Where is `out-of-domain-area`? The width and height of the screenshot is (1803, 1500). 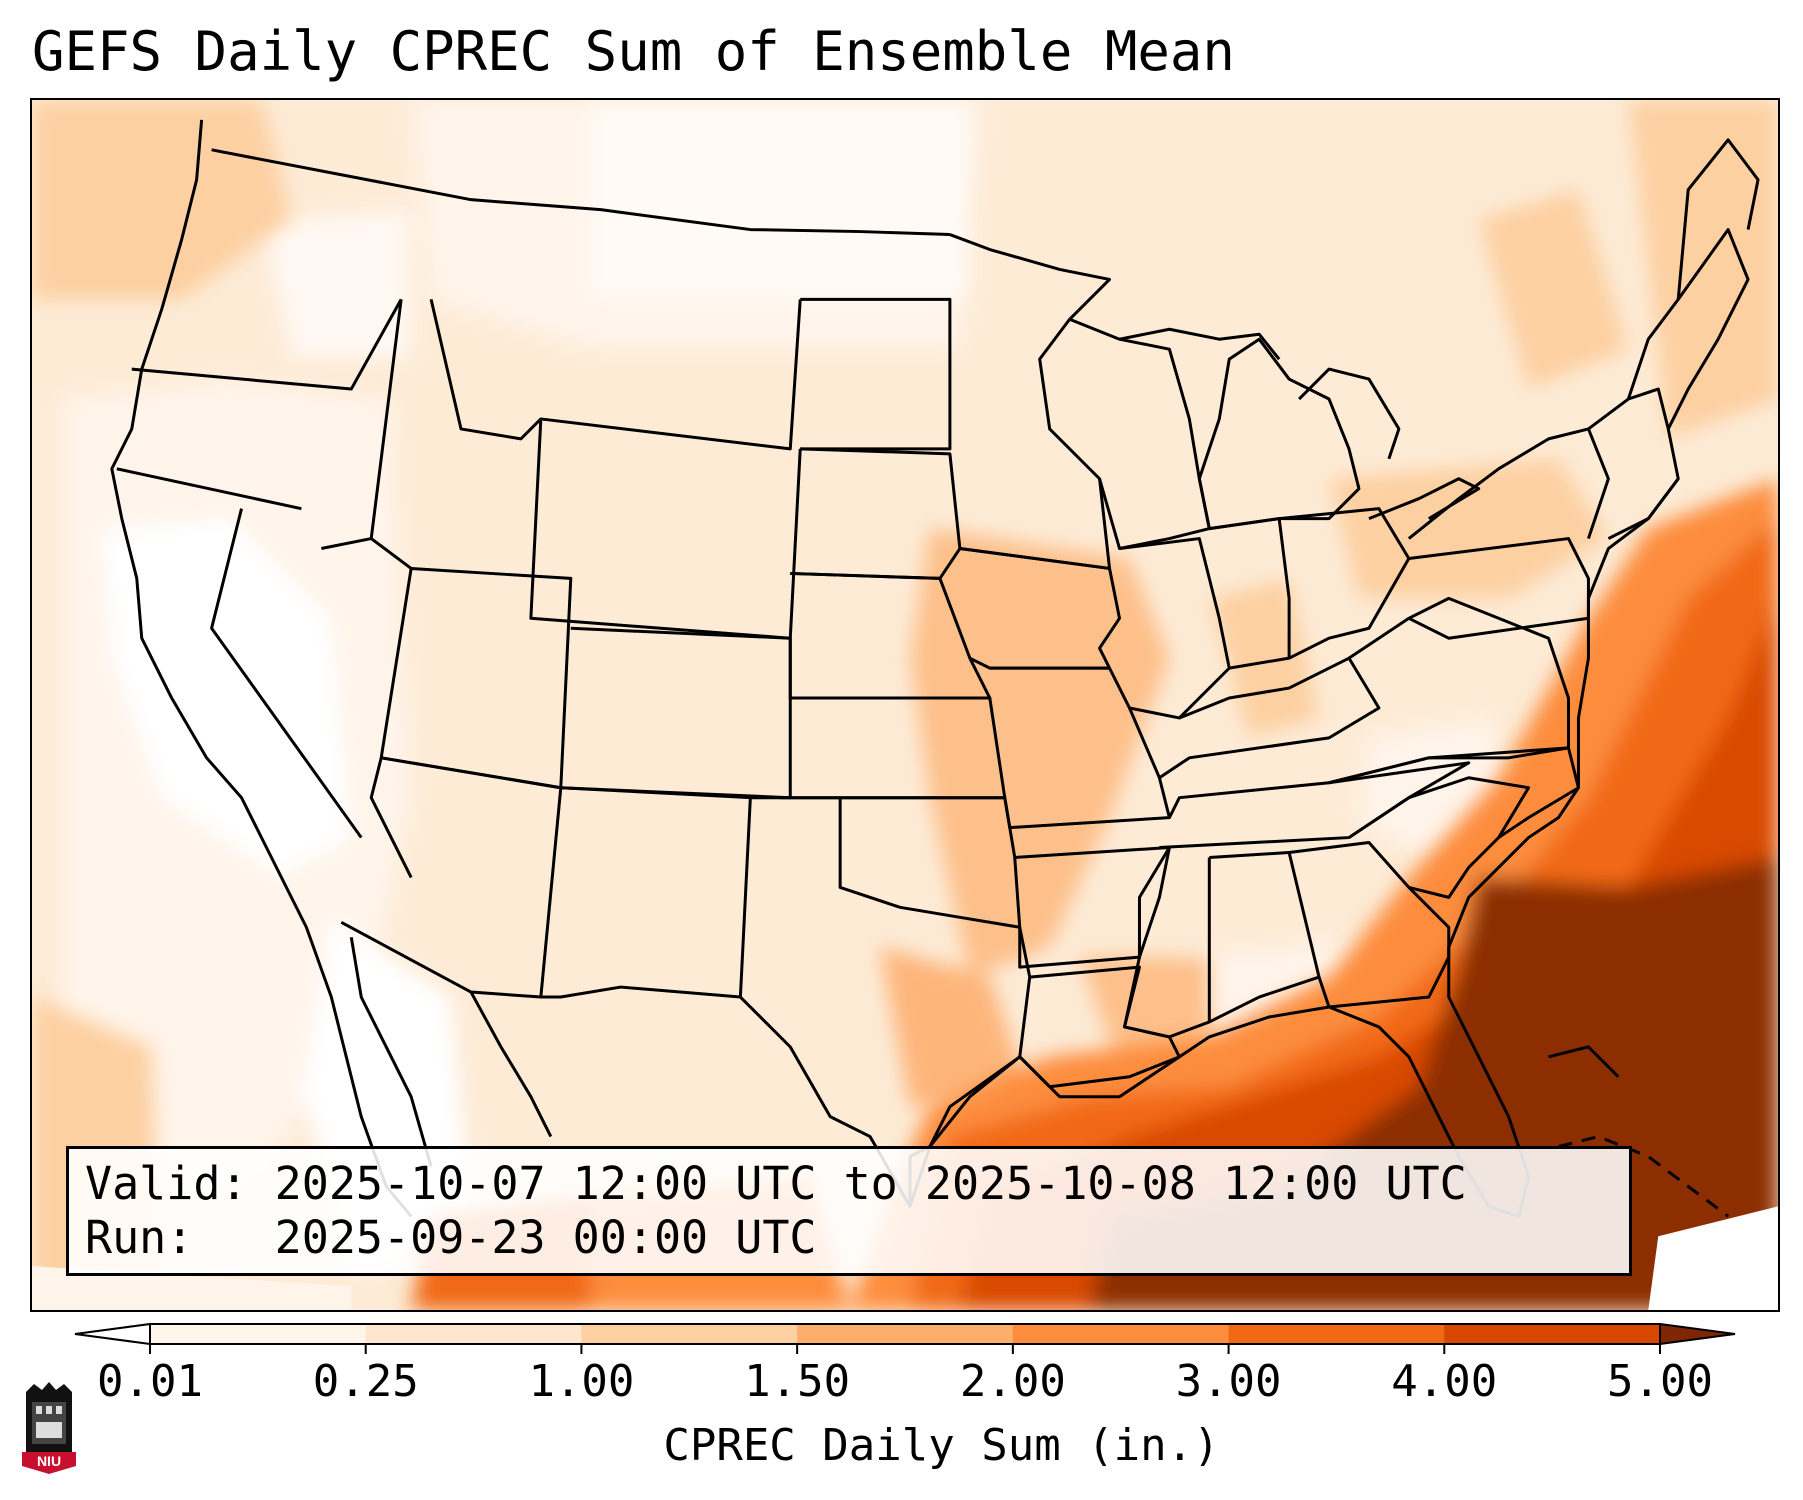
out-of-domain-area is located at coordinates (1713, 1258).